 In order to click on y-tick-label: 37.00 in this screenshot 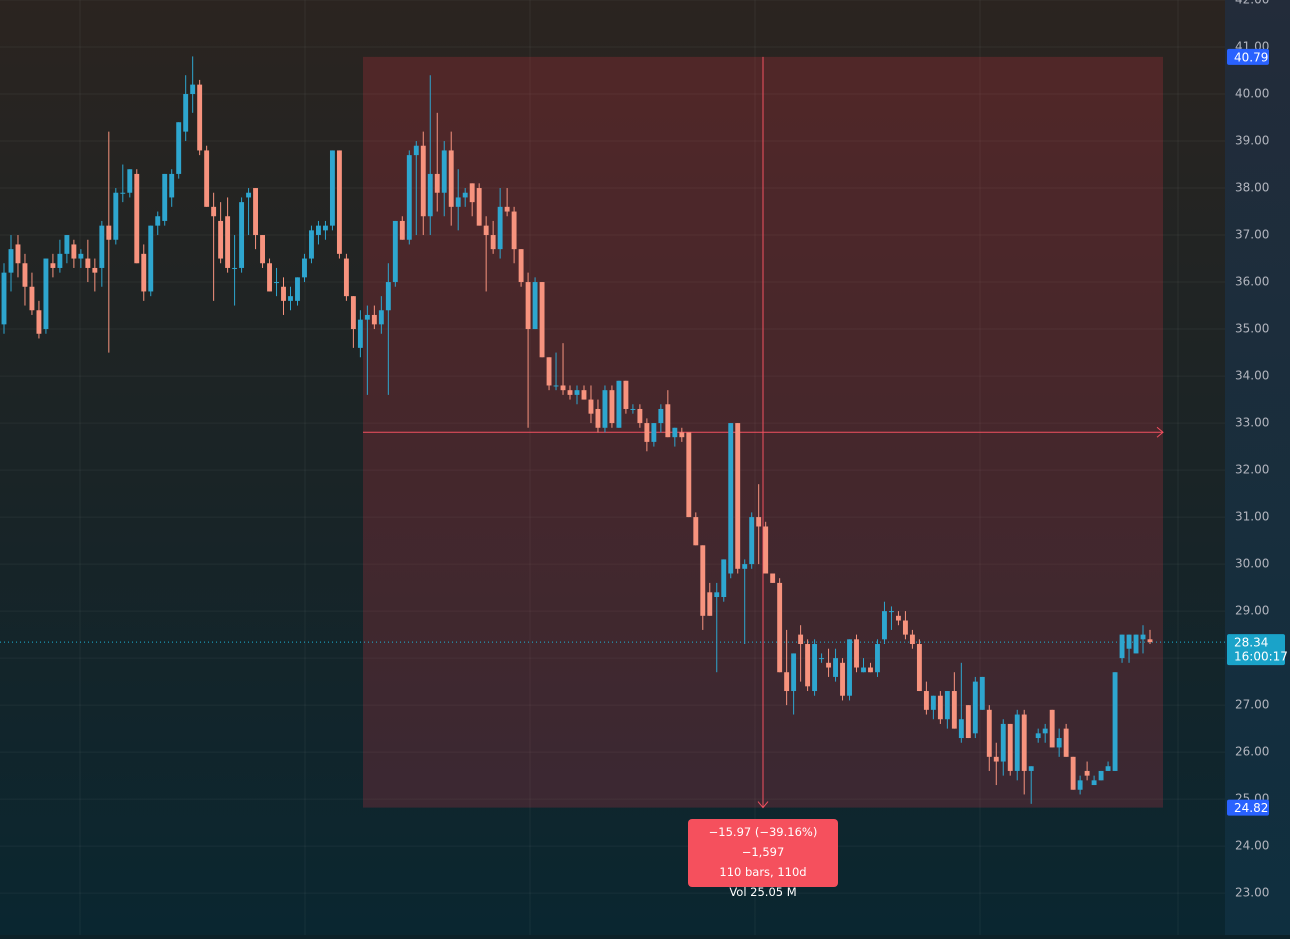, I will do `click(1252, 235)`.